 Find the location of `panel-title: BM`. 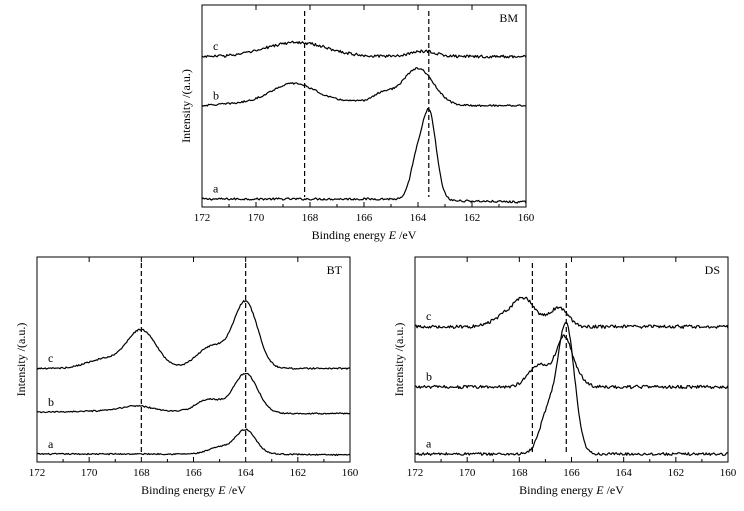

panel-title: BM is located at coordinates (508, 18).